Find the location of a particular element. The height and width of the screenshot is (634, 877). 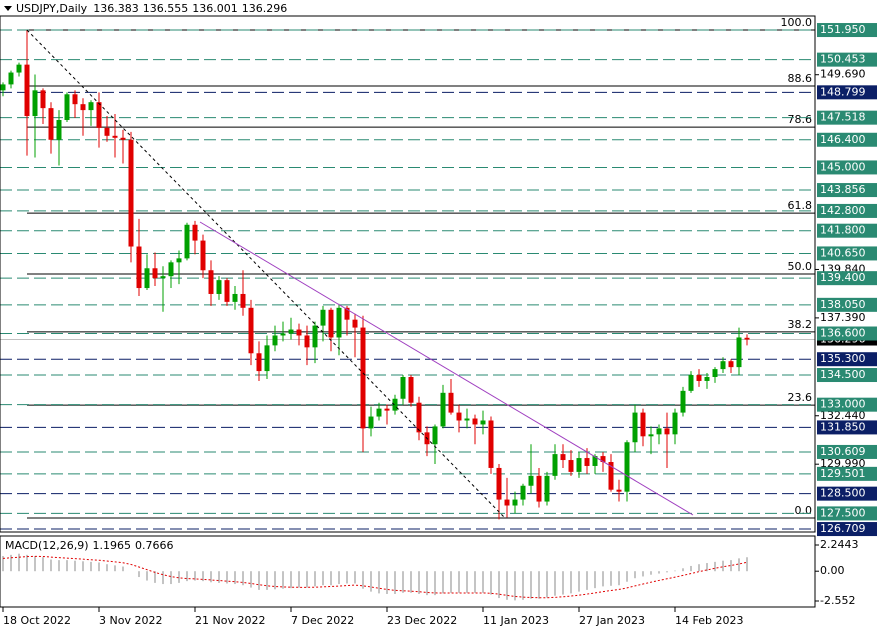

fib-label: 38.2 is located at coordinates (800, 324).